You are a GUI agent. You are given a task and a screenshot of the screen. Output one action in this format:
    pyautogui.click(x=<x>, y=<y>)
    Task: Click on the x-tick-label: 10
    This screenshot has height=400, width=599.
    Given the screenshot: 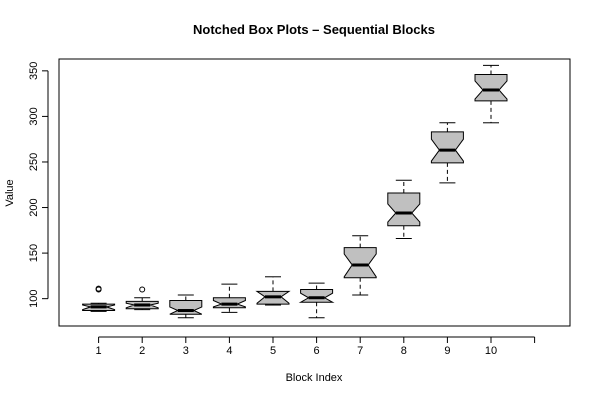 What is the action you would take?
    pyautogui.click(x=491, y=351)
    